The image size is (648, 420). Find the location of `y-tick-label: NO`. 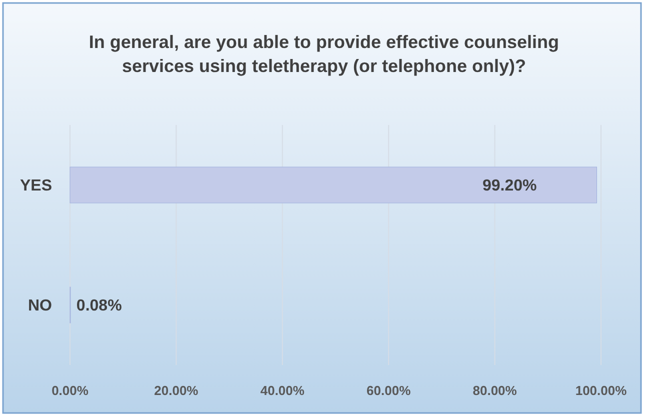

y-tick-label: NO is located at coordinates (40, 306).